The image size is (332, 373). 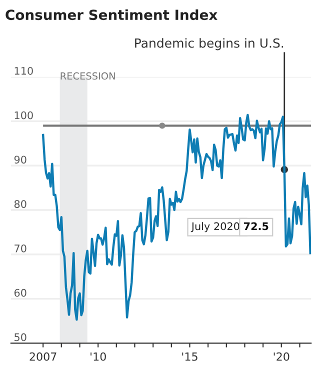 What do you see at coordinates (190, 356) in the screenshot?
I see `x-tick-label: '15` at bounding box center [190, 356].